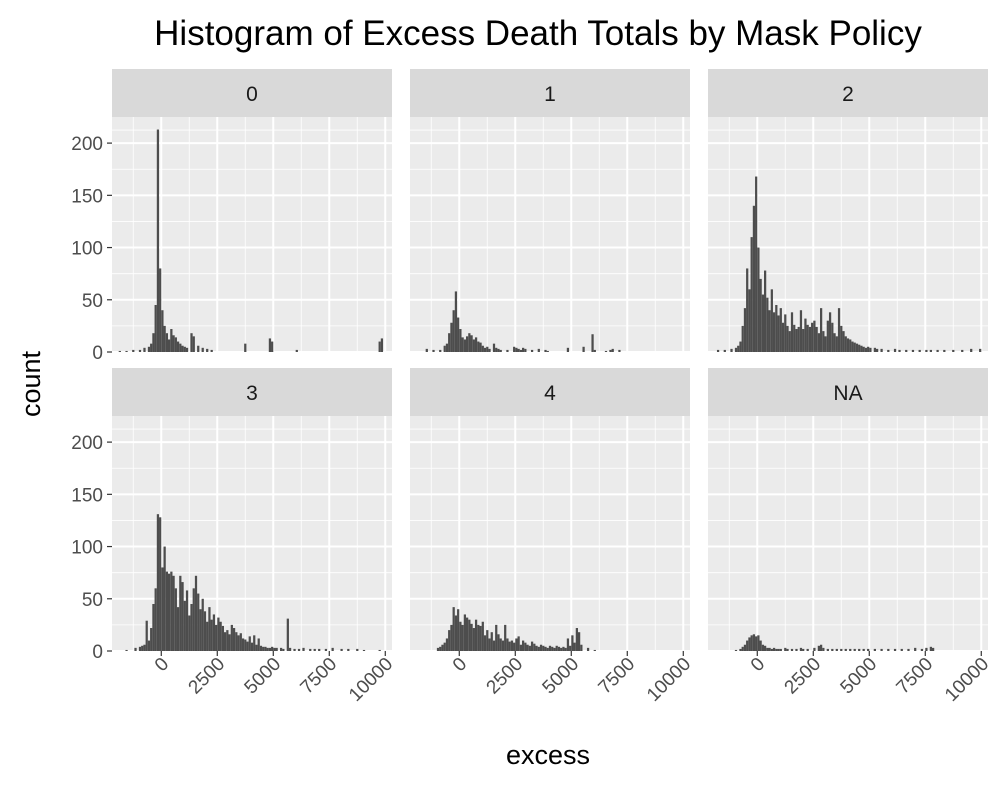  What do you see at coordinates (371, 680) in the screenshot?
I see `x-tick-label: 10000` at bounding box center [371, 680].